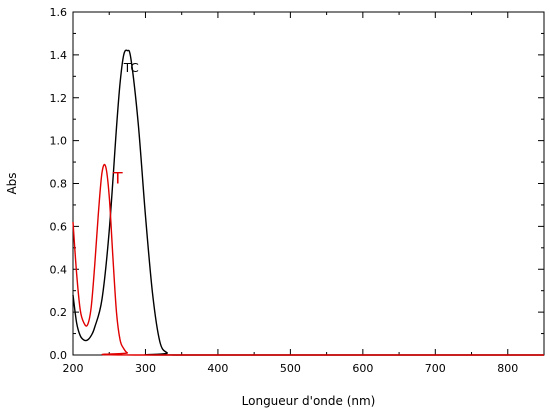 Image resolution: width=550 pixels, height=414 pixels. Describe the element at coordinates (290, 368) in the screenshot. I see `x-tick-label: 500` at that location.